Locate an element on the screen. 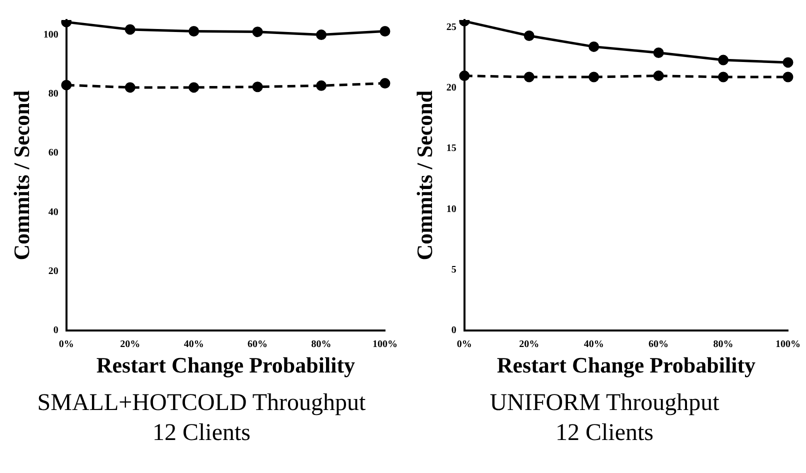 This screenshot has width=806, height=473. y-tick-label: 5 is located at coordinates (453, 270).